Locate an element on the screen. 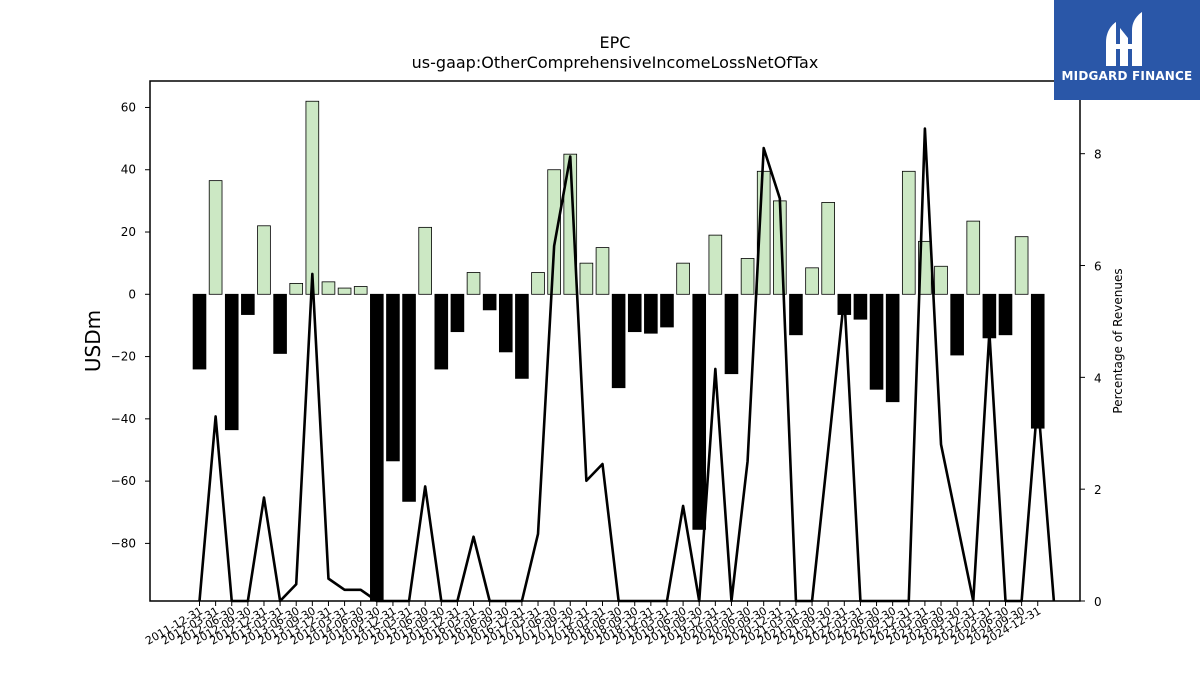 The width and height of the screenshot is (1200, 675). y-axis-label: USDm is located at coordinates (93, 341).